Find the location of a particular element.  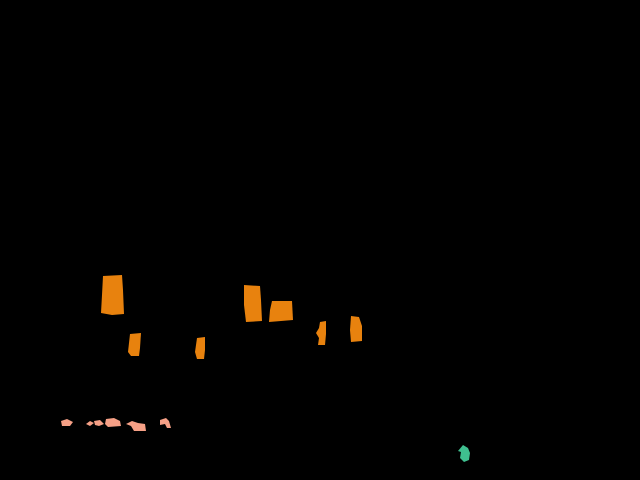

teal-segment is located at coordinates (464, 453).